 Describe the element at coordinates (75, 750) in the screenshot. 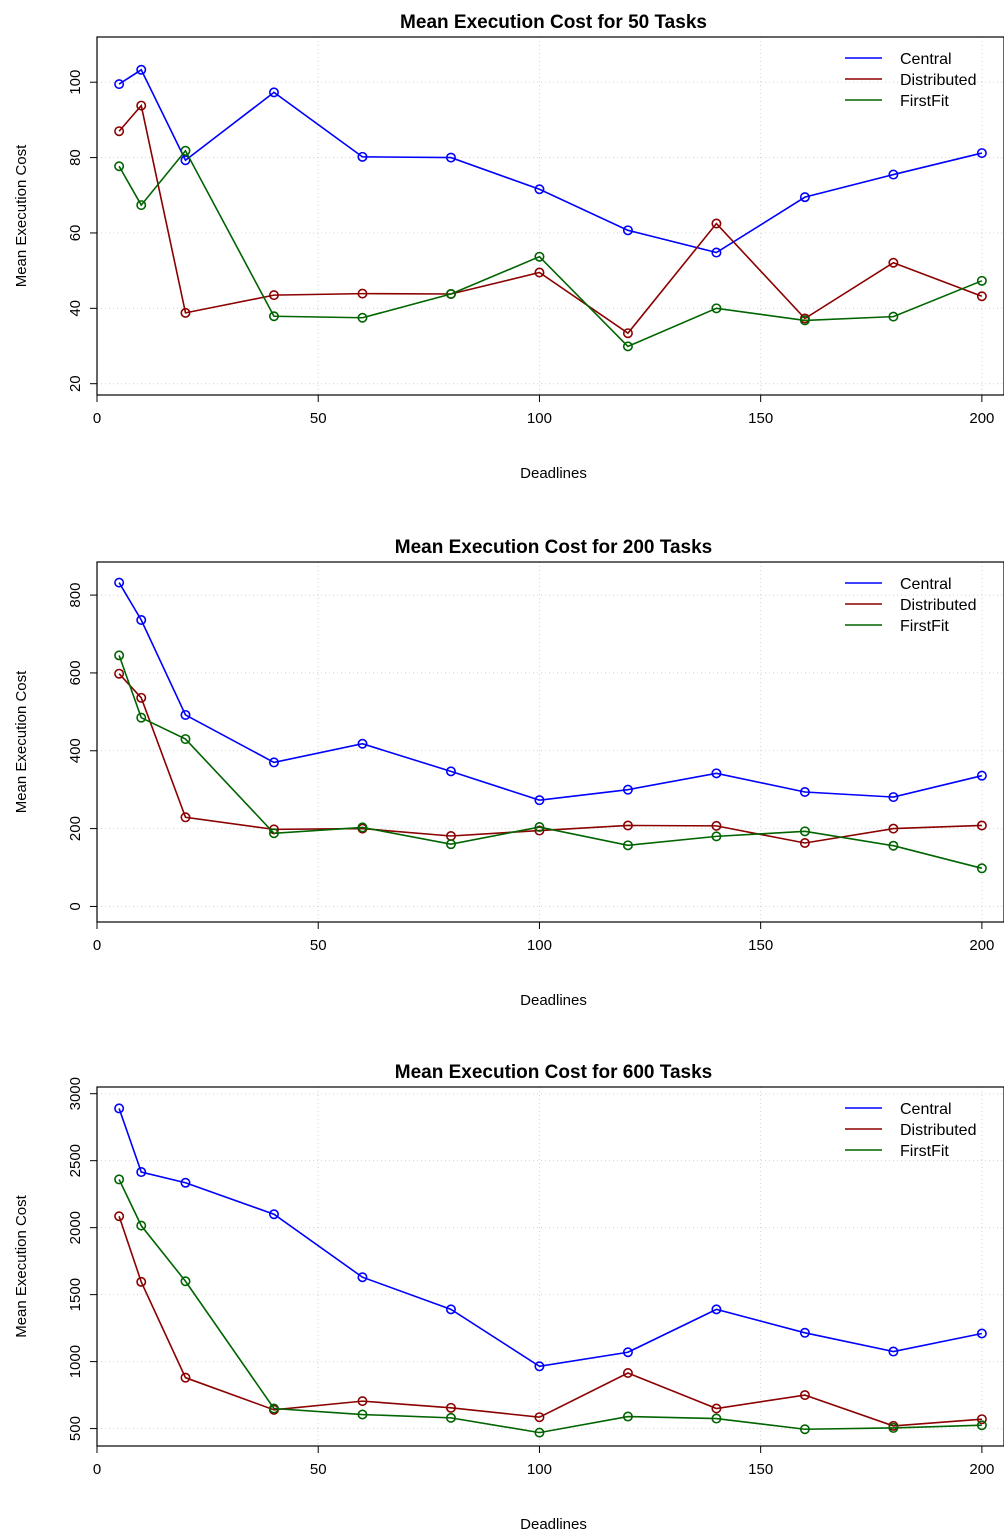

I see `y-tick-label: 400` at that location.